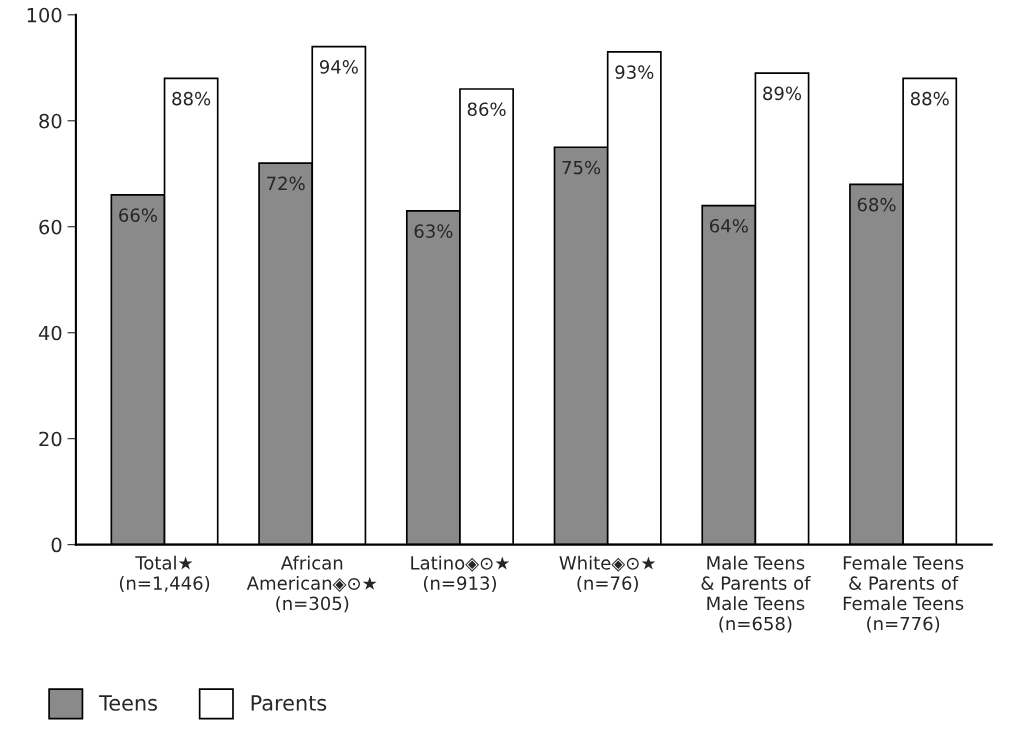 This screenshot has width=1012, height=741. I want to click on data-label: 75%, so click(581, 167).